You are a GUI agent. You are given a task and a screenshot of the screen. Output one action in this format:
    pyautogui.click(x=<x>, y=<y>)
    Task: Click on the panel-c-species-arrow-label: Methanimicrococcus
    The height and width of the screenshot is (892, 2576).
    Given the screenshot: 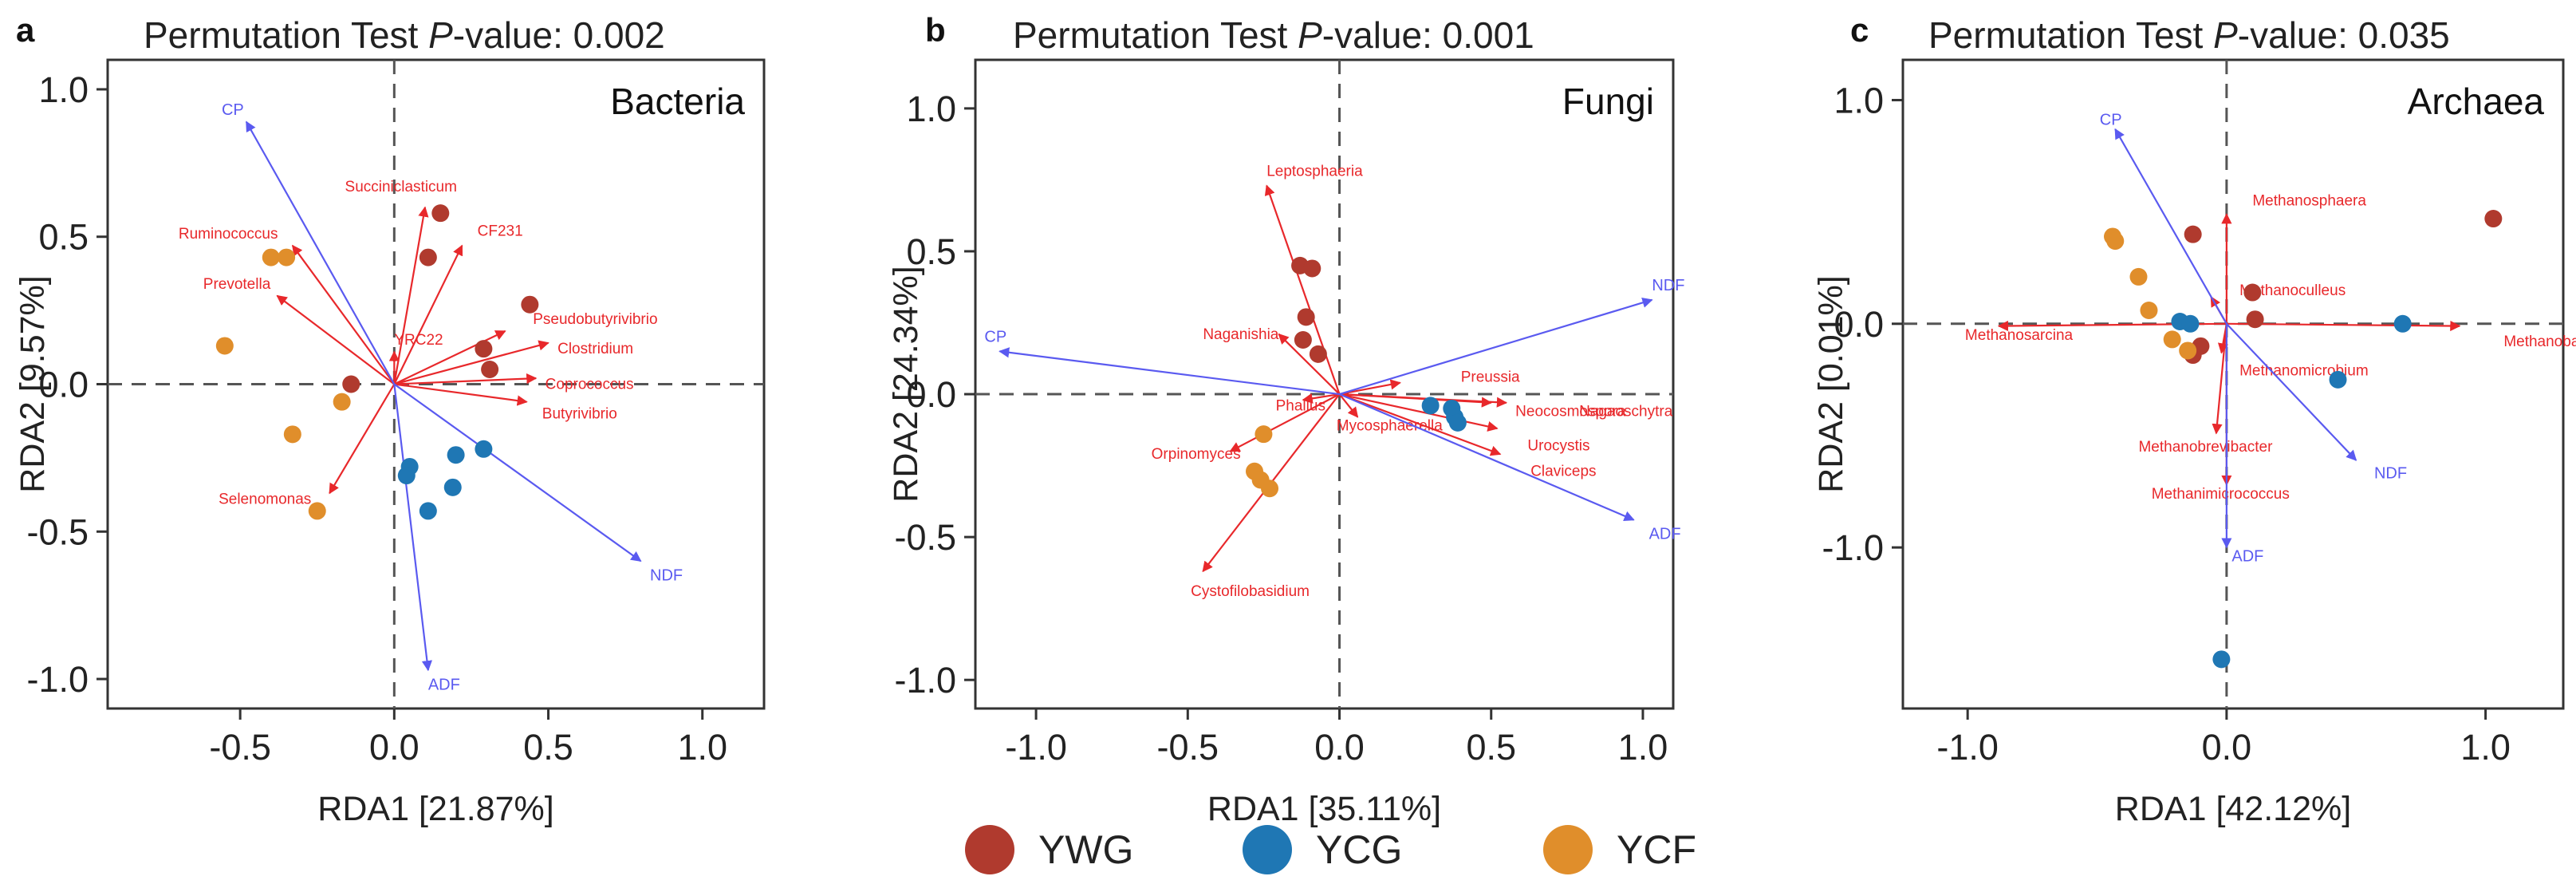 What is the action you would take?
    pyautogui.click(x=2221, y=494)
    